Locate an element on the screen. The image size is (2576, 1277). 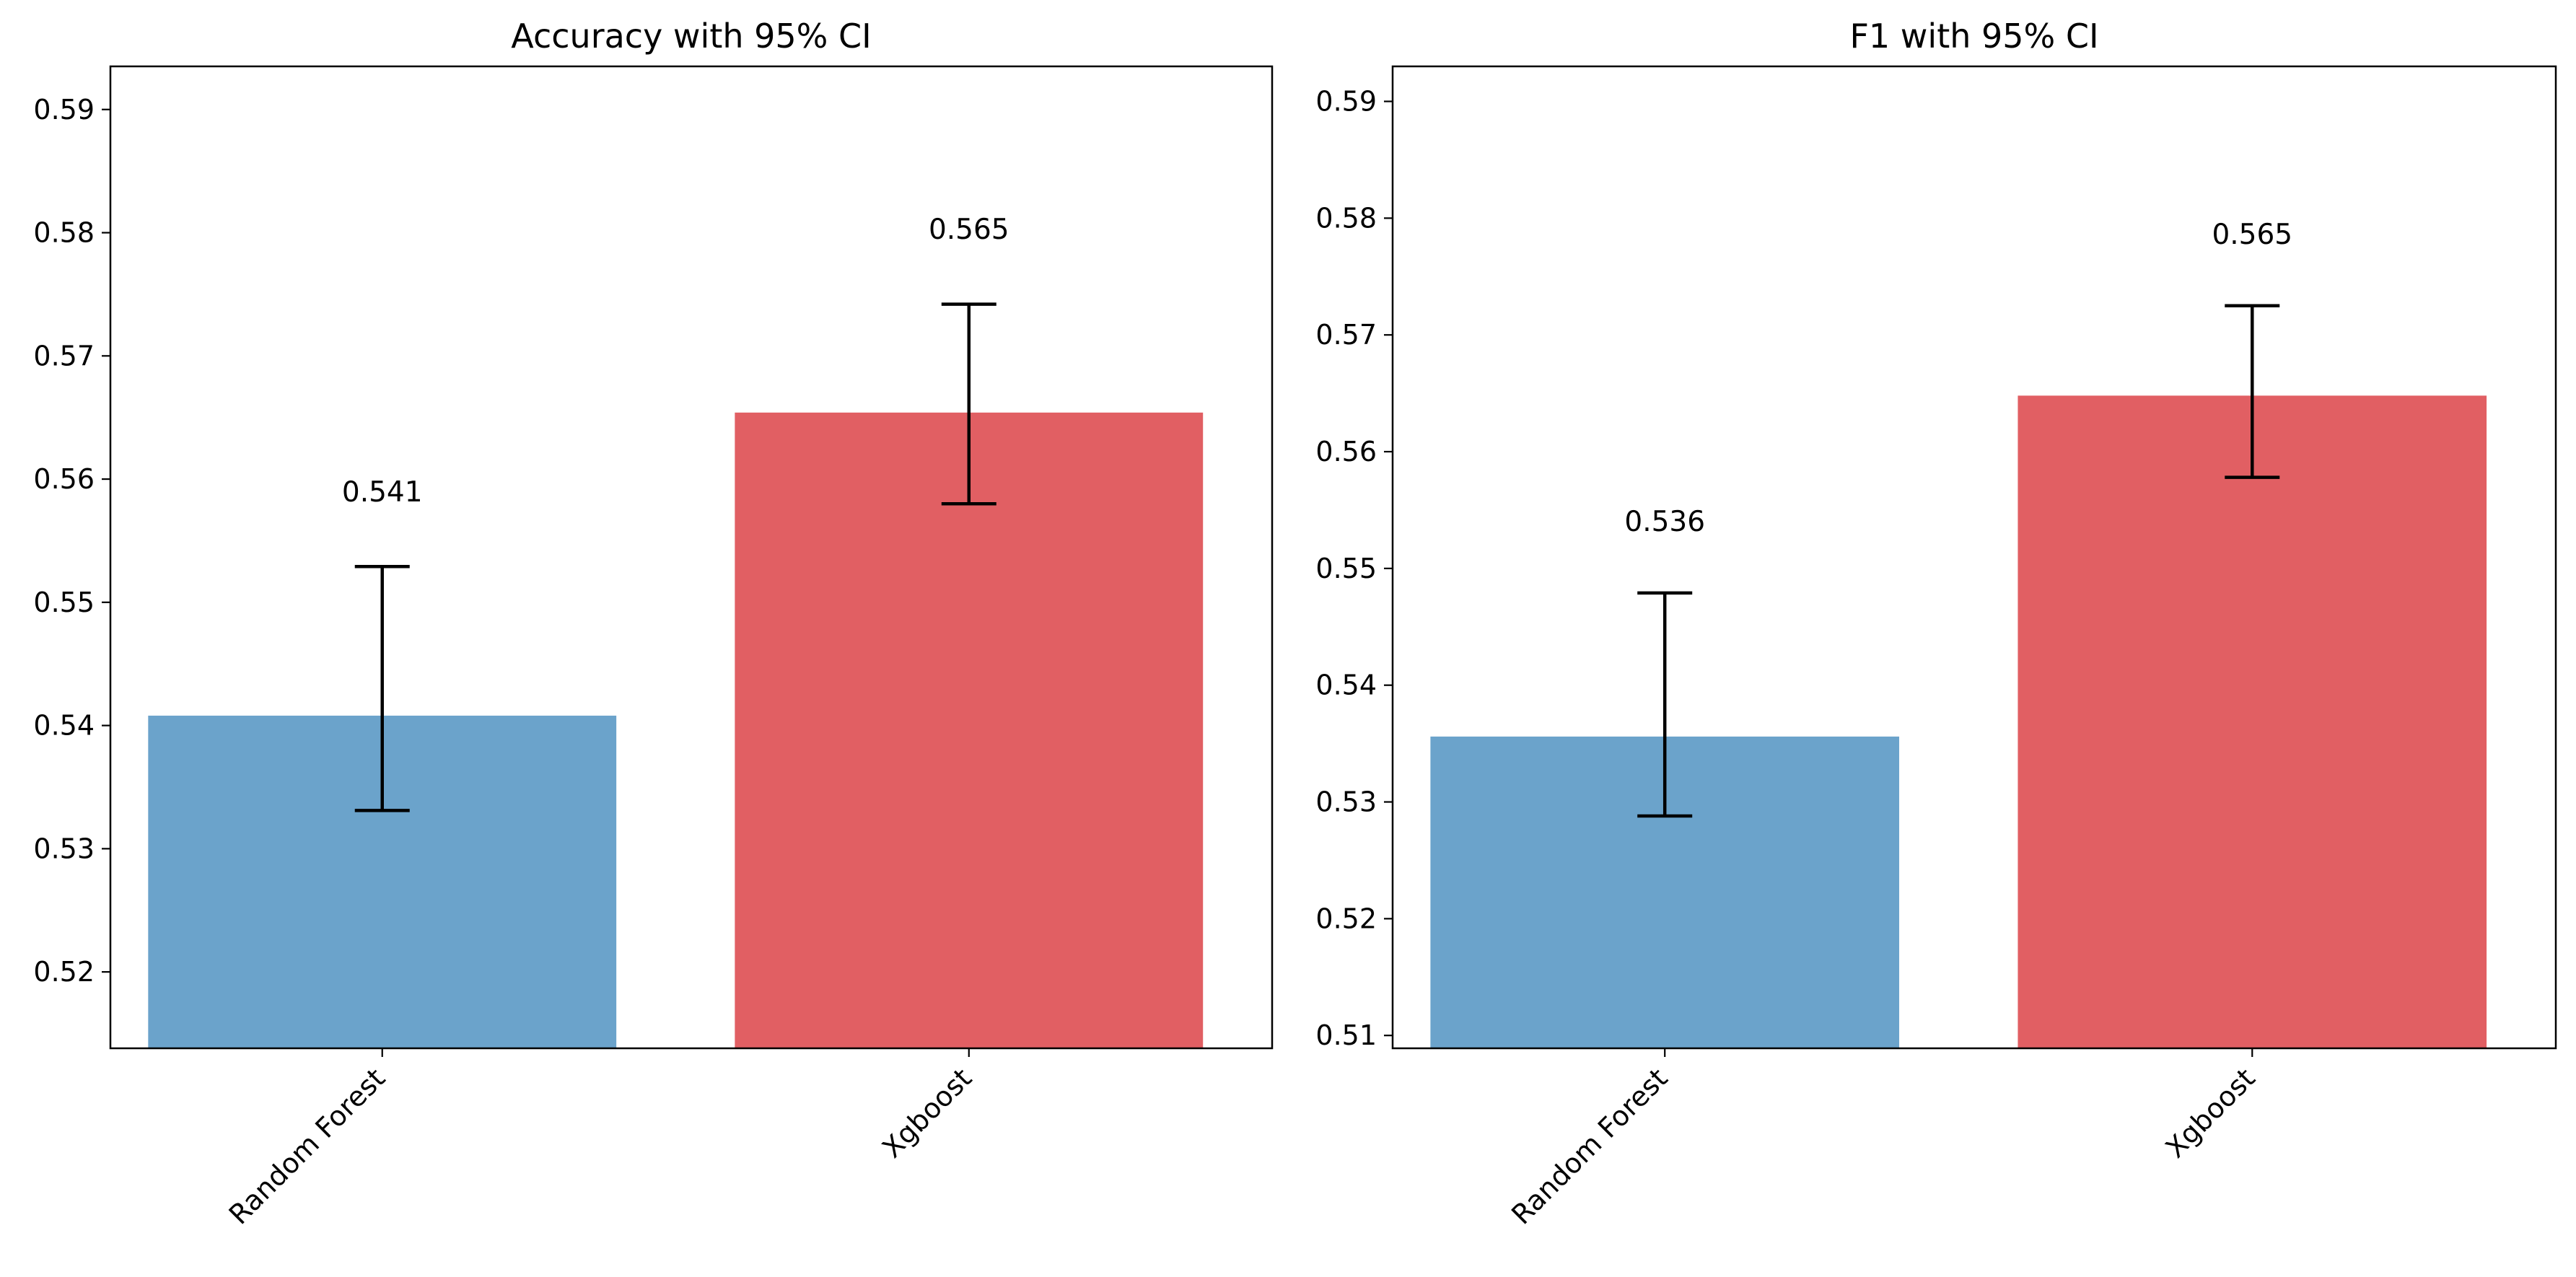
data-label: 0.536 is located at coordinates (1664, 522).